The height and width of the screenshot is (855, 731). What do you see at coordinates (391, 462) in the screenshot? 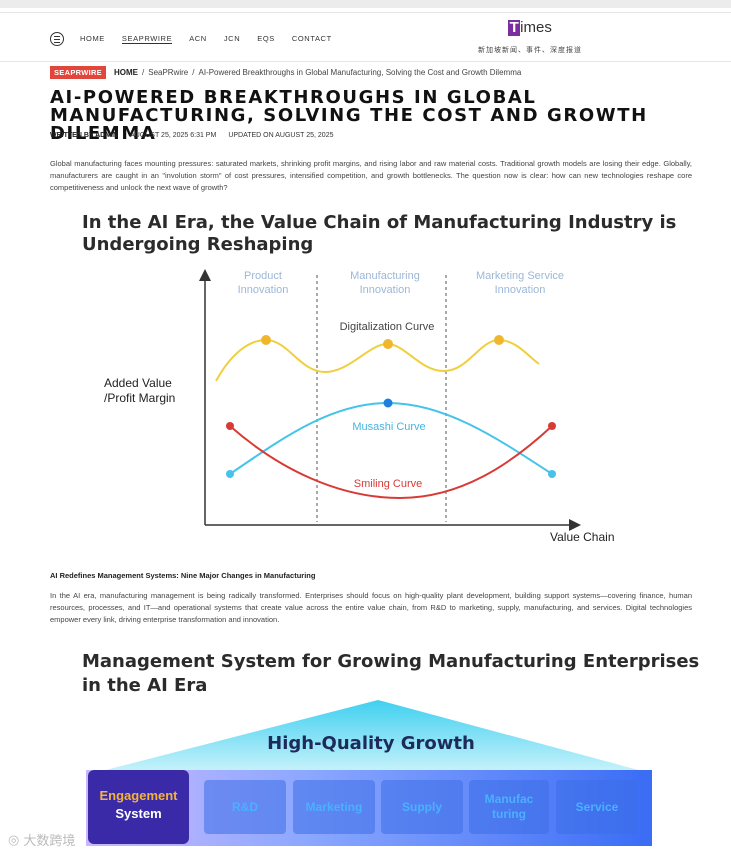
I see `smiling-curve` at bounding box center [391, 462].